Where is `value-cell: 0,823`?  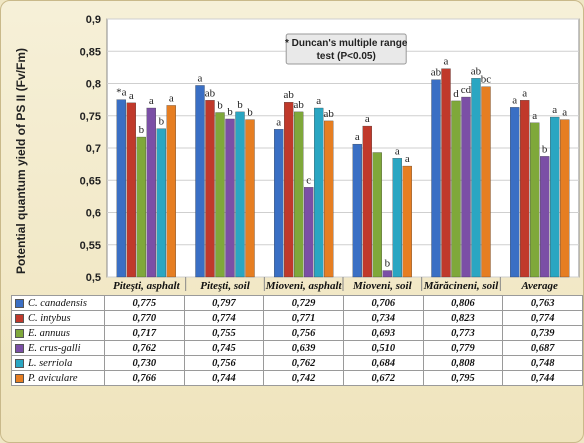
value-cell: 0,823 is located at coordinates (463, 318).